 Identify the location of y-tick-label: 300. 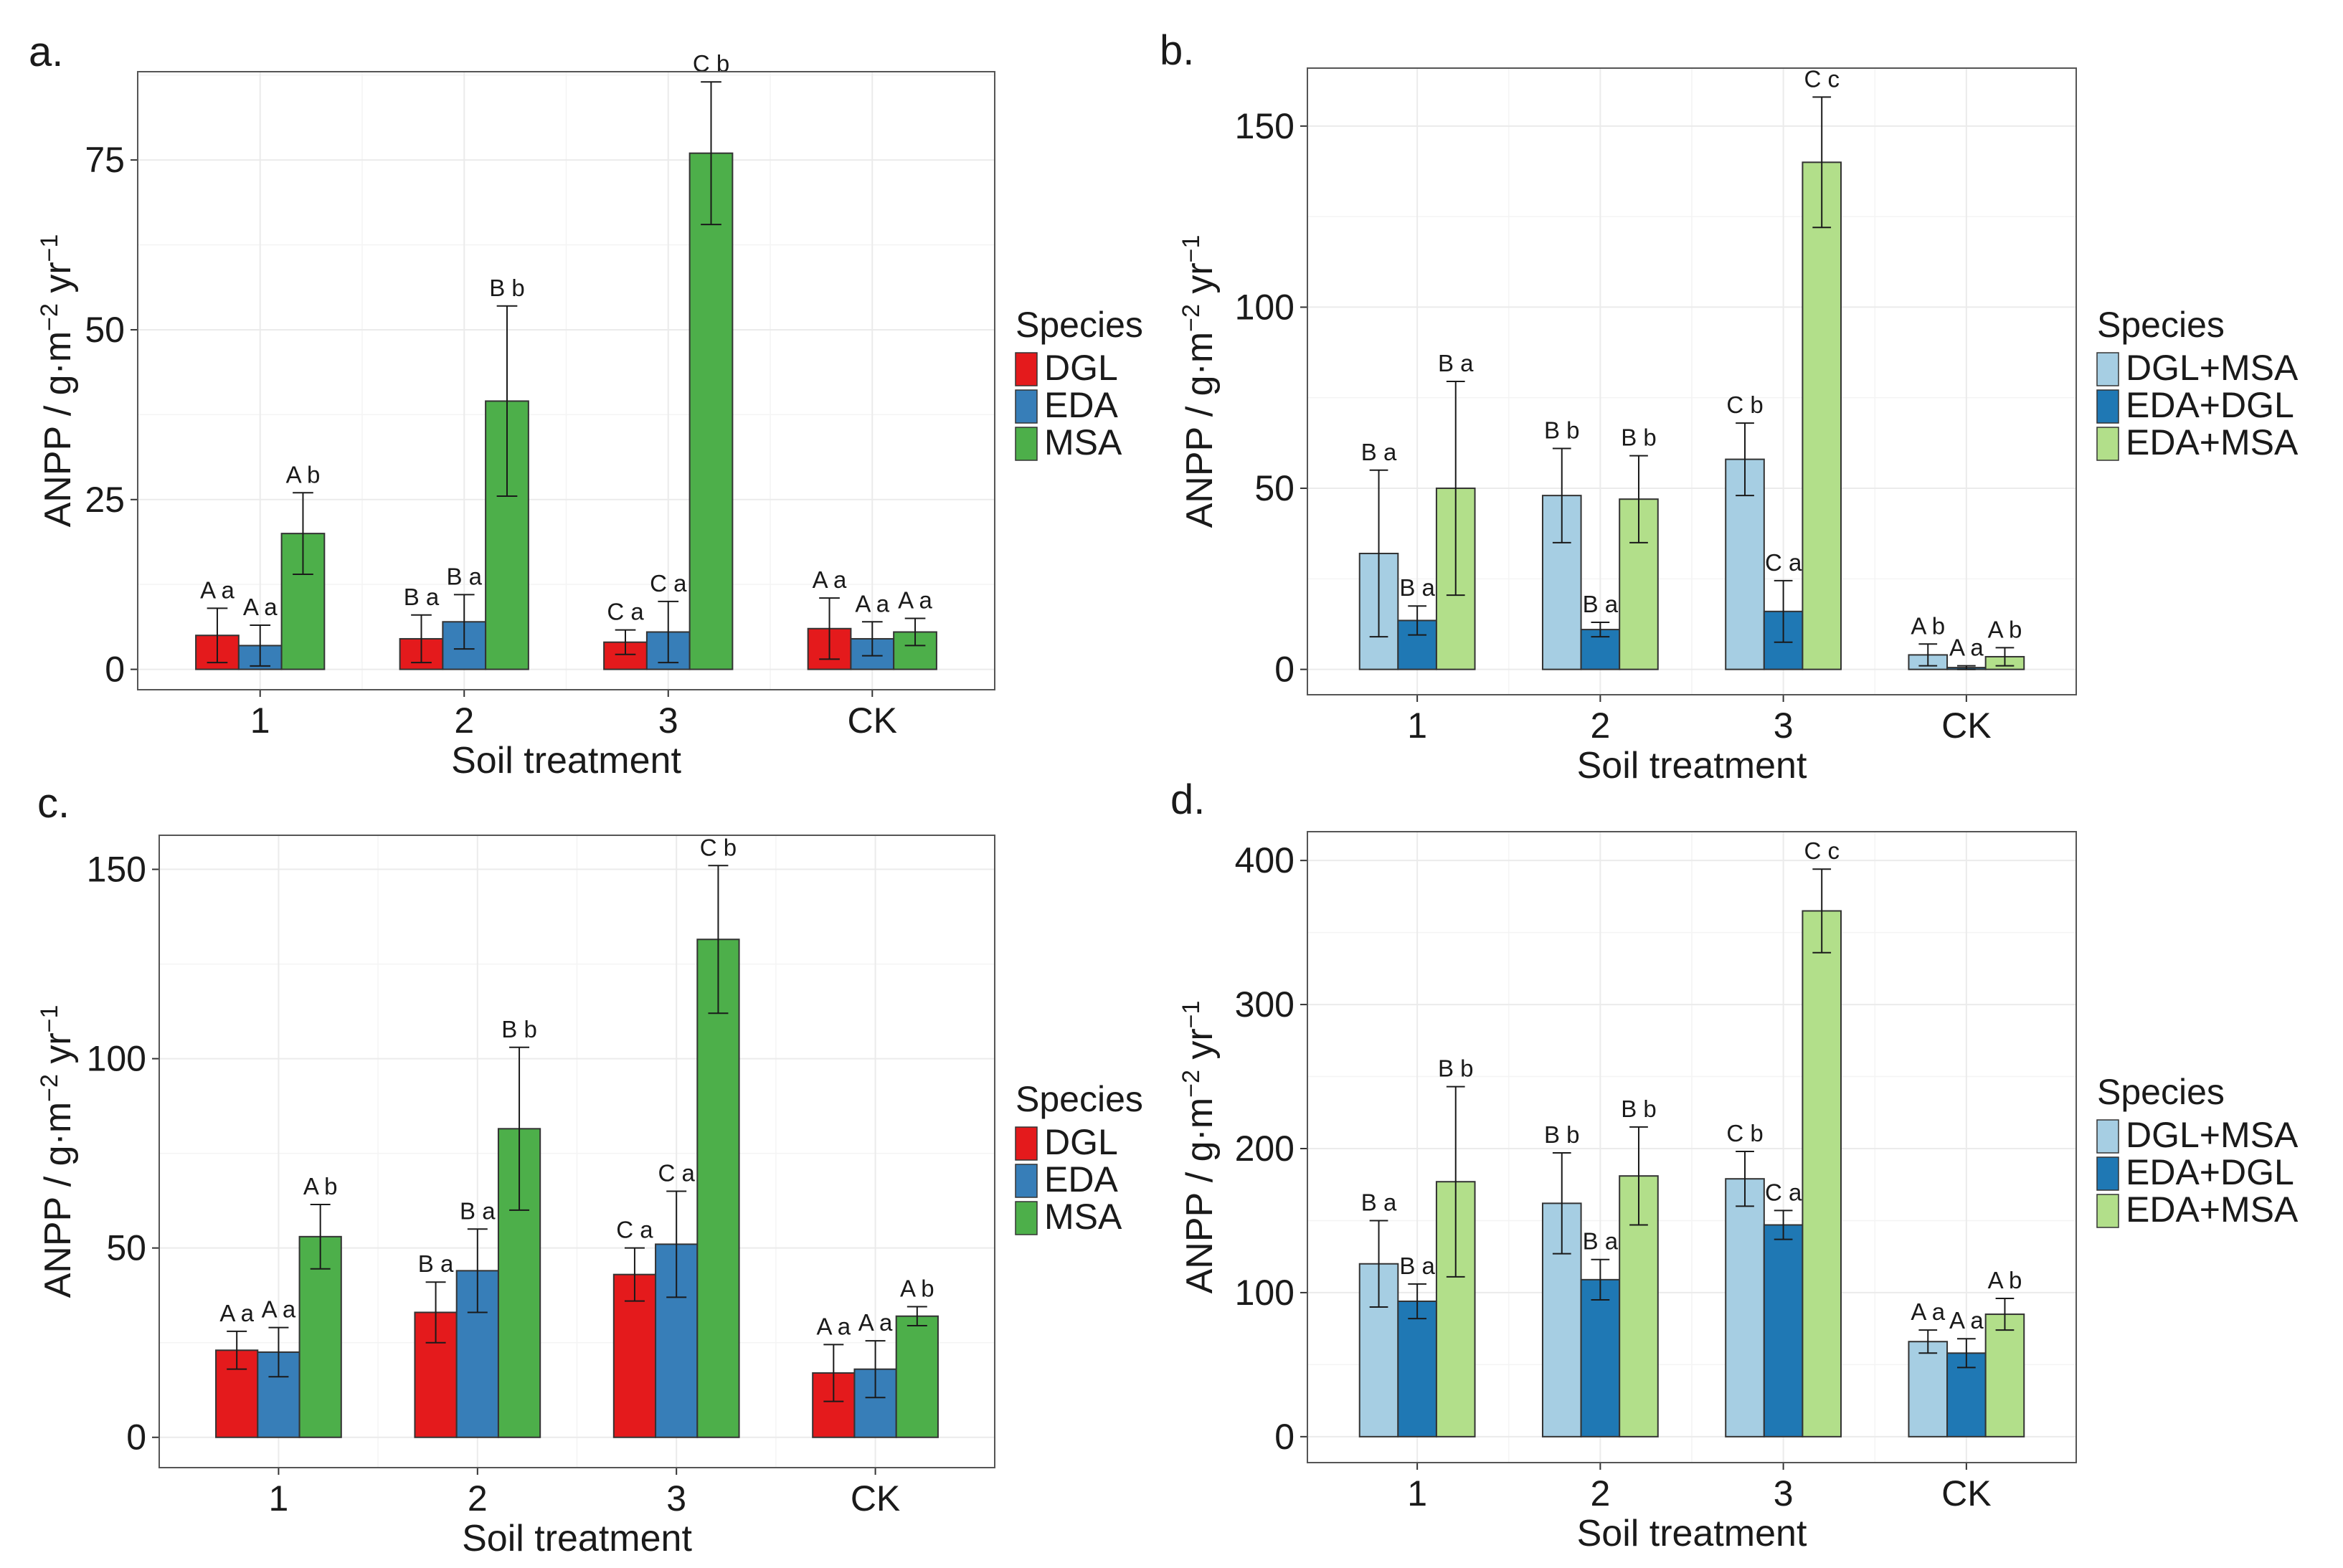
(1264, 1004).